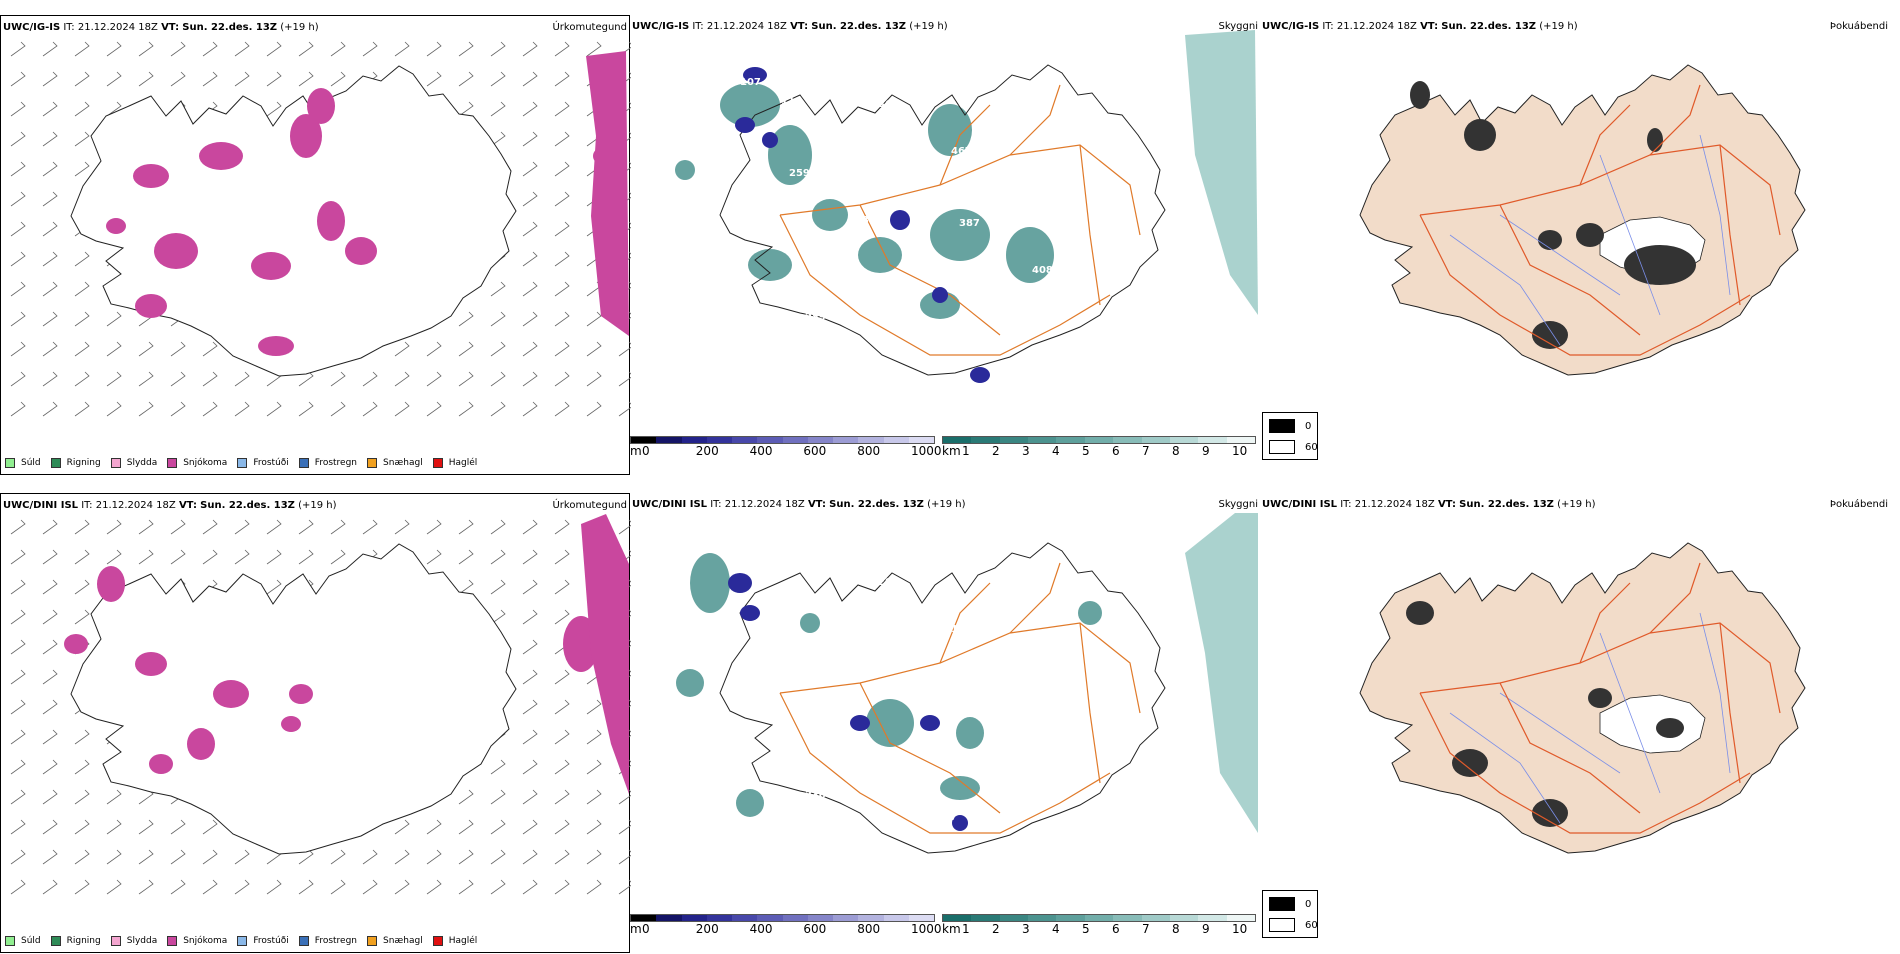 This screenshot has height=954, width=1900. Describe the element at coordinates (1056, 929) in the screenshot. I see `colorbar-tick: 4` at that location.